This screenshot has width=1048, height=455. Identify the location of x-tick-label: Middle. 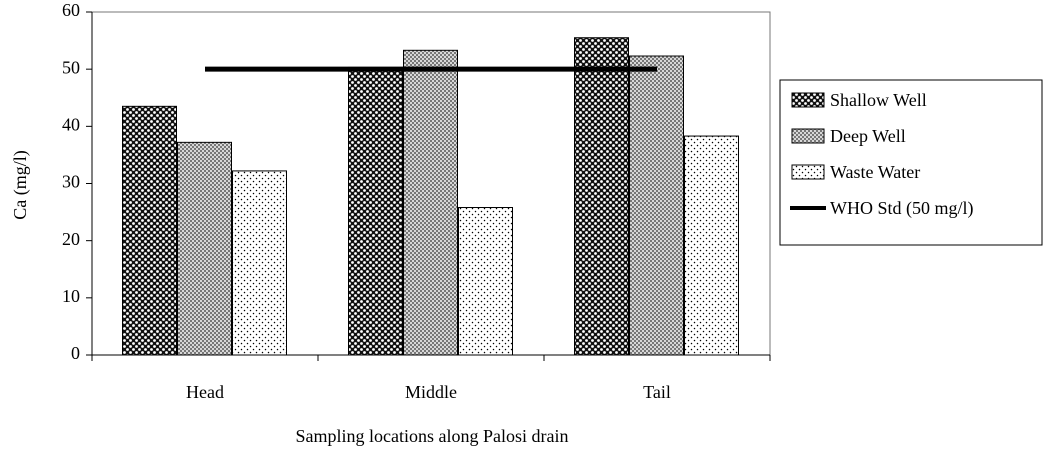
(431, 392).